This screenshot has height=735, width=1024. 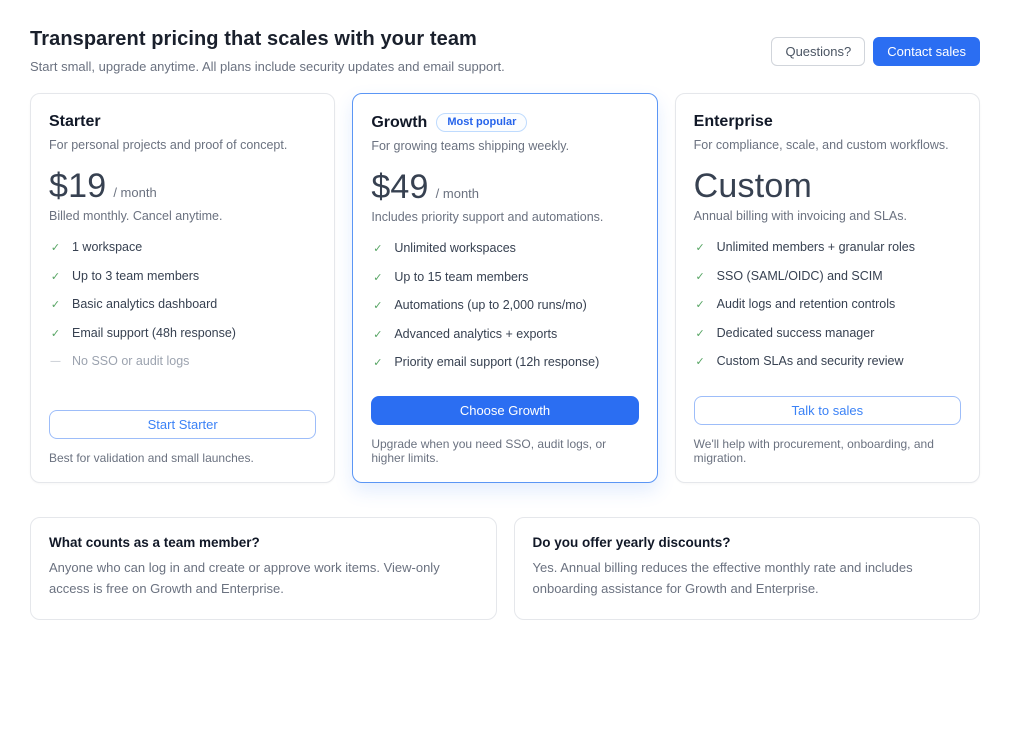 What do you see at coordinates (733, 121) in the screenshot?
I see `plan-name: Enterprise` at bounding box center [733, 121].